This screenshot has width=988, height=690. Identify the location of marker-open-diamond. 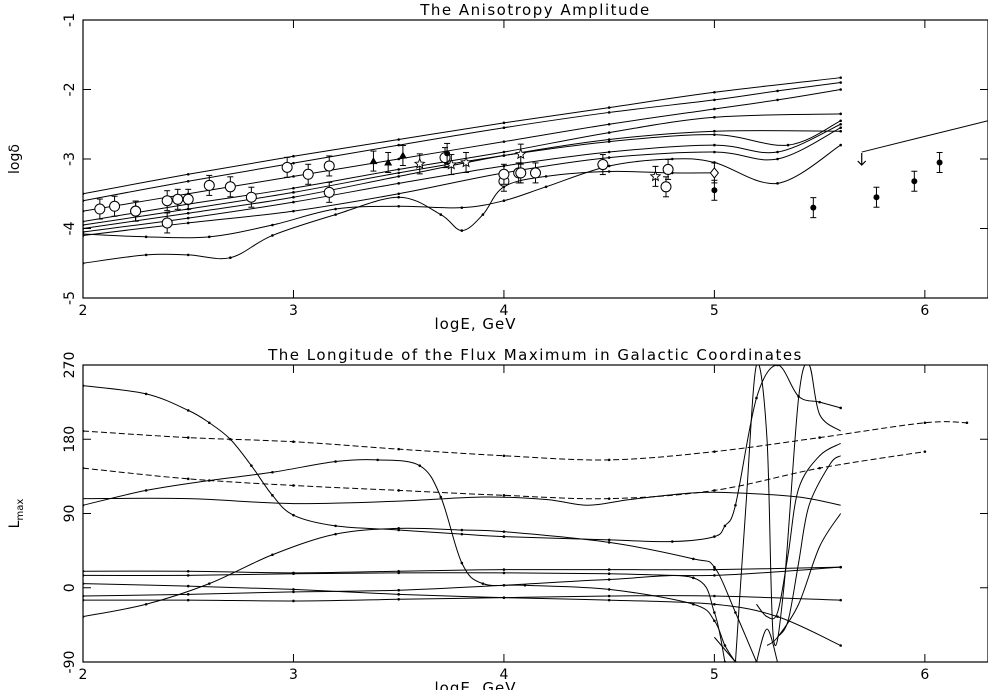
(714, 173).